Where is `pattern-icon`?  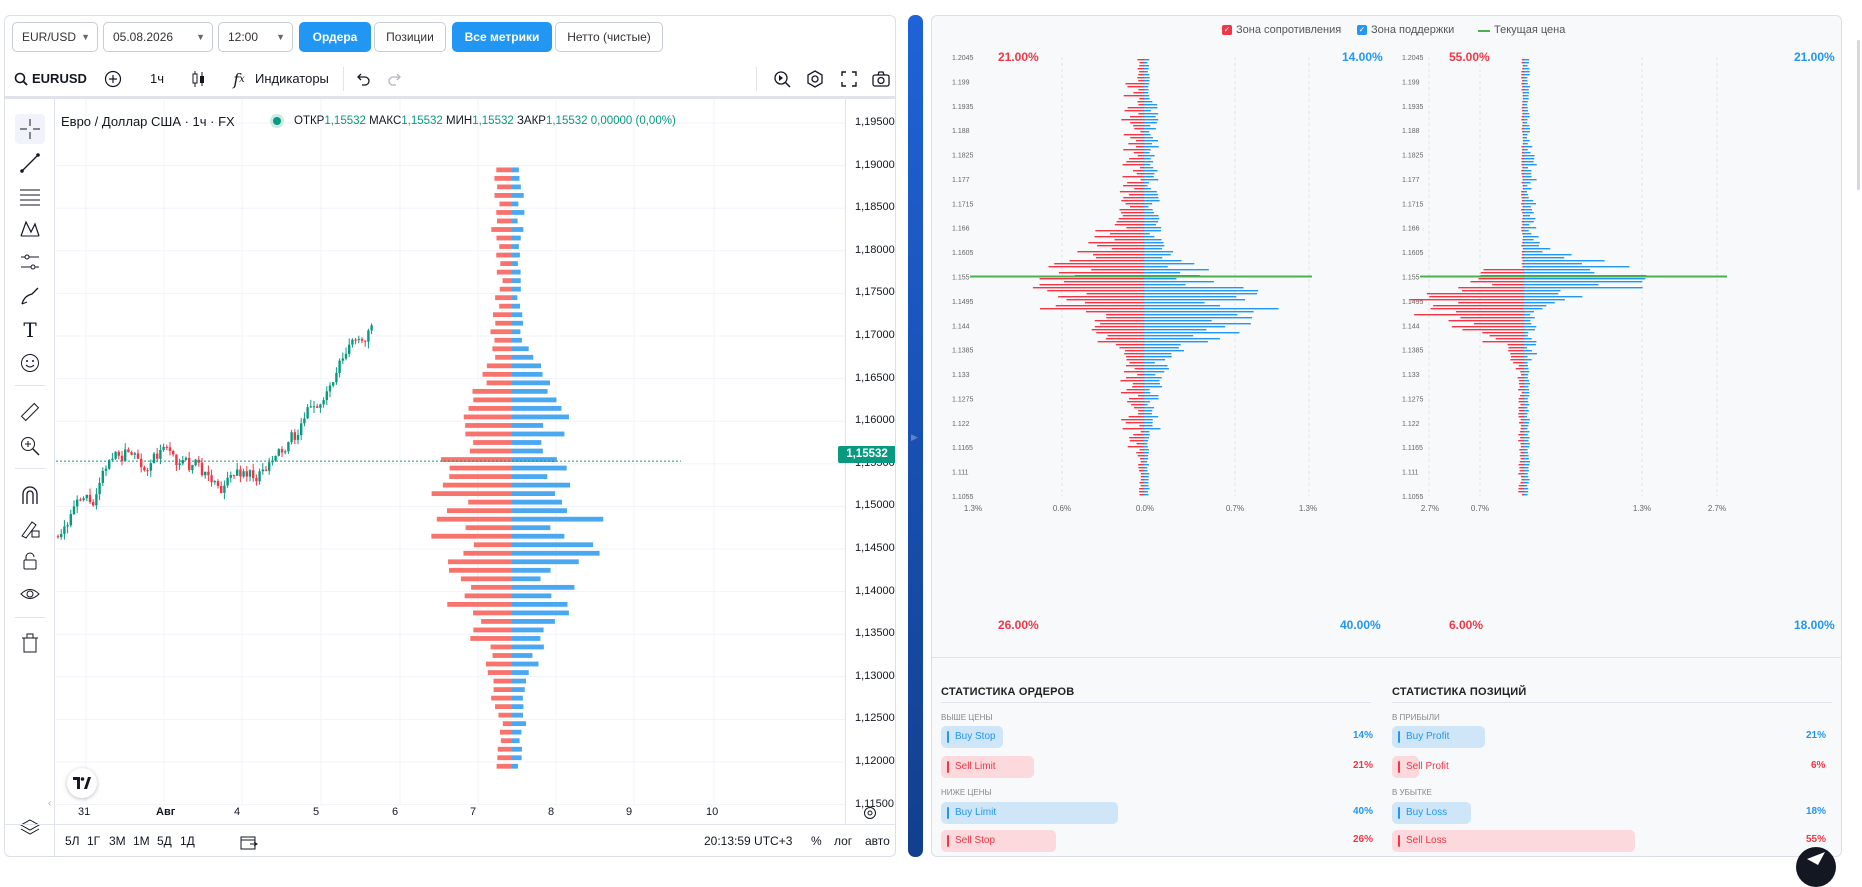 pattern-icon is located at coordinates (30, 229).